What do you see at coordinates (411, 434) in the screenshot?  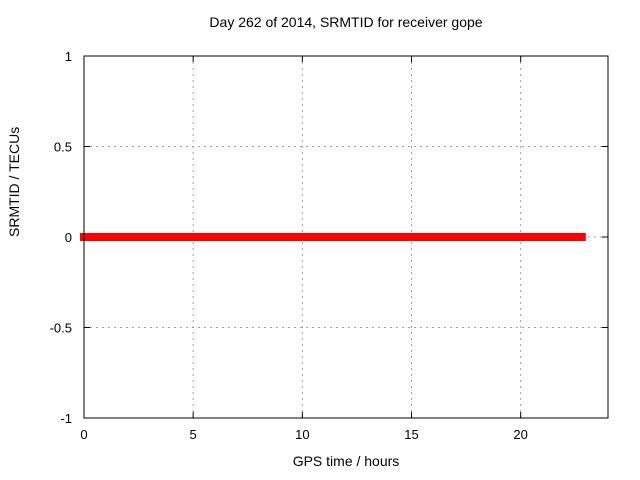 I see `x-tick-label: 15` at bounding box center [411, 434].